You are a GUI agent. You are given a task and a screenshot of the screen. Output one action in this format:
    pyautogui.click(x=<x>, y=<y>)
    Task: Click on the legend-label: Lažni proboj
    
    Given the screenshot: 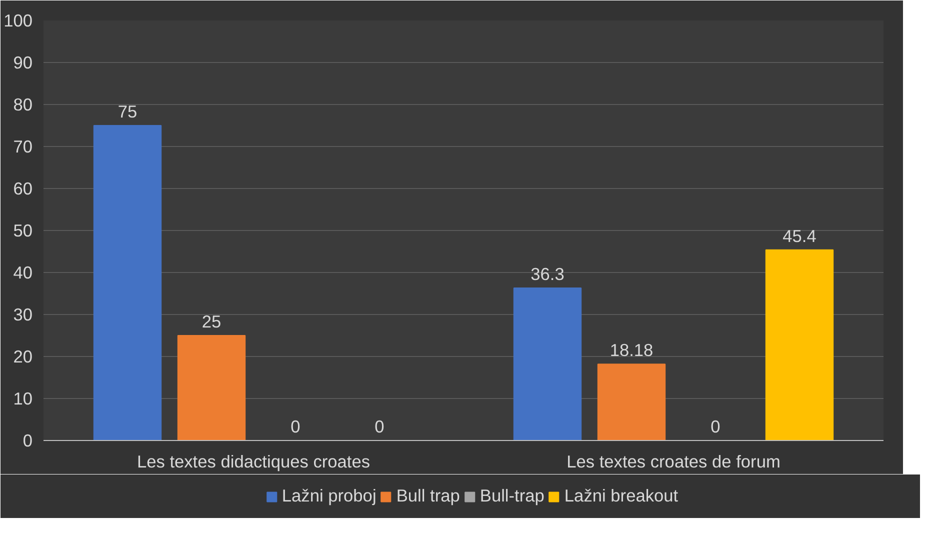 What is the action you would take?
    pyautogui.click(x=329, y=496)
    